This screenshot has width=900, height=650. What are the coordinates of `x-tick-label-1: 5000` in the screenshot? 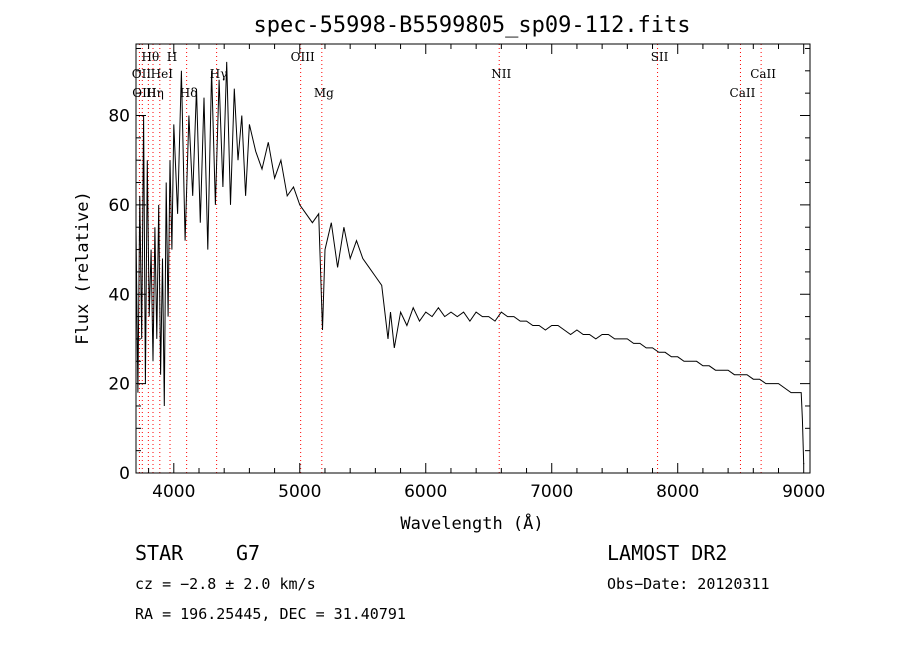 It's located at (299, 492).